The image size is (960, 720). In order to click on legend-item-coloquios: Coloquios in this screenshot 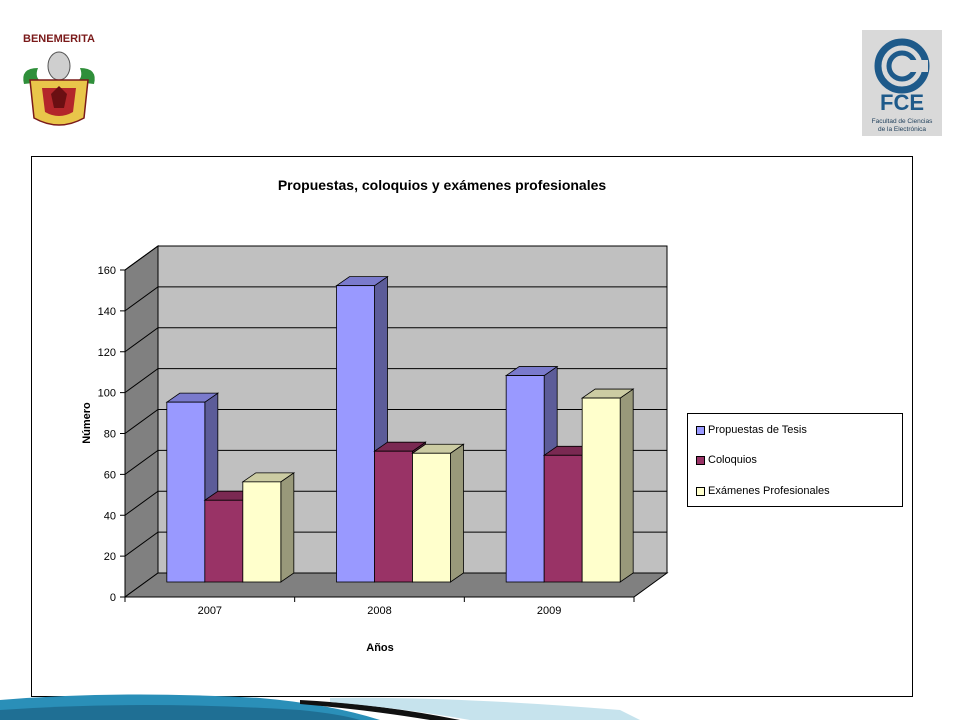, I will do `click(726, 460)`.